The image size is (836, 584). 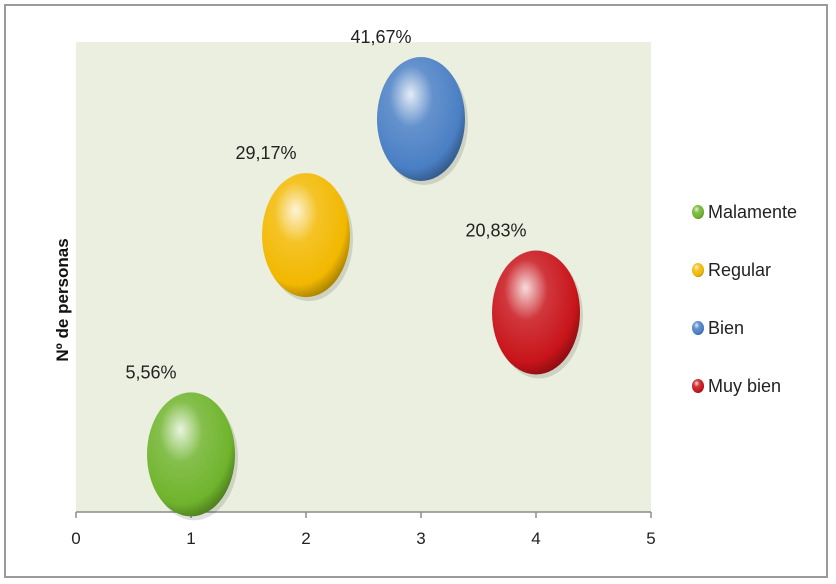 I want to click on bubble-regular, so click(x=306, y=235).